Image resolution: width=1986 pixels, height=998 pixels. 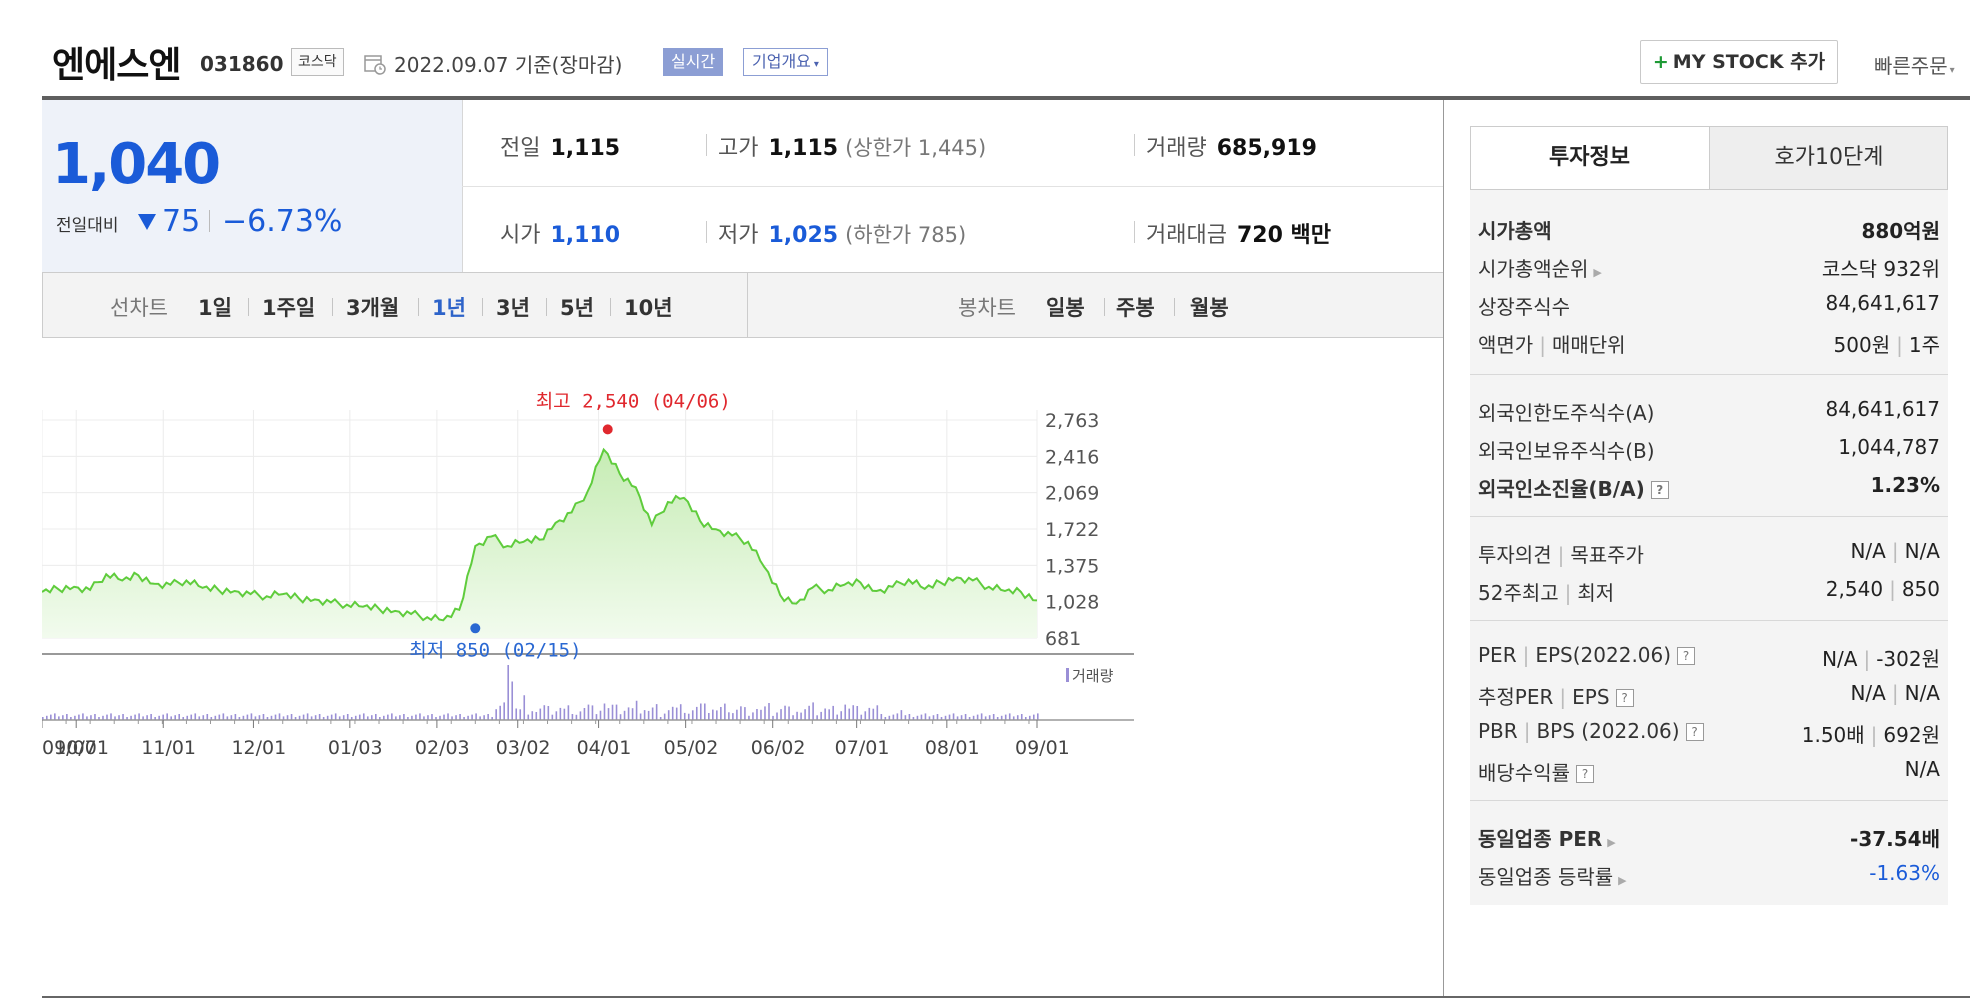 I want to click on stock-code: 031860, so click(x=242, y=64).